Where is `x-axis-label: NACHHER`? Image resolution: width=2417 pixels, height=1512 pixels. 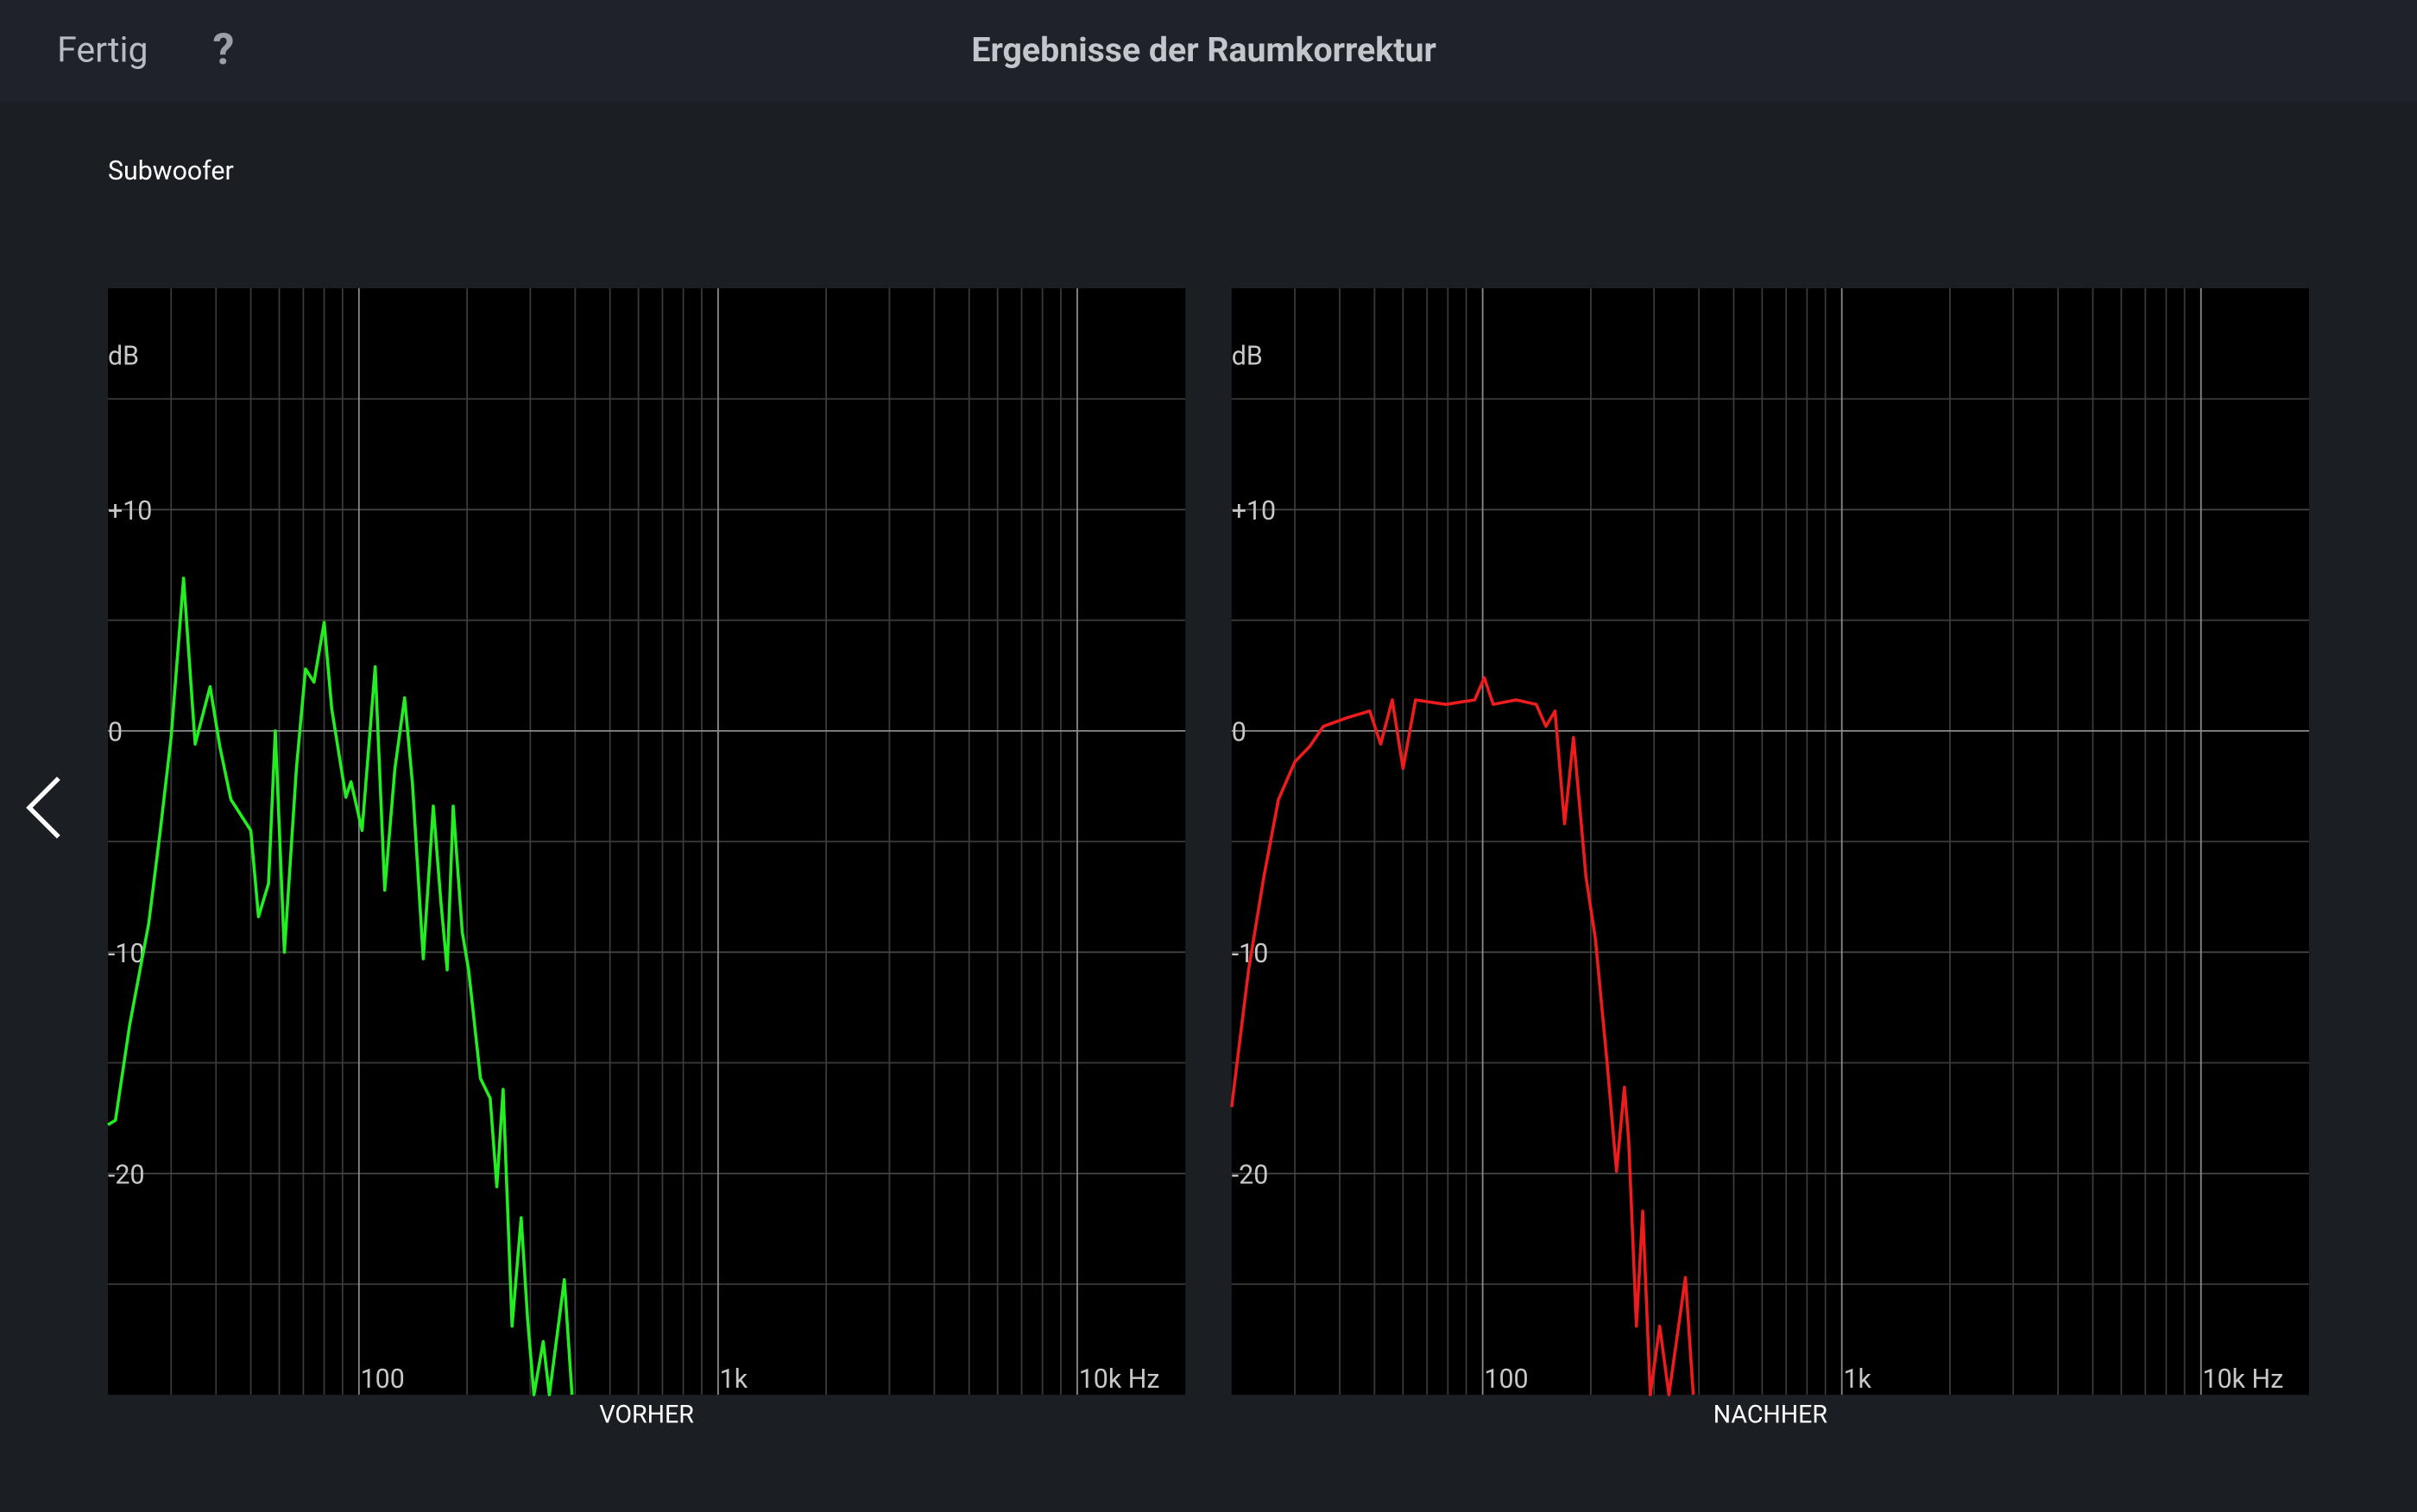 x-axis-label: NACHHER is located at coordinates (1770, 1414).